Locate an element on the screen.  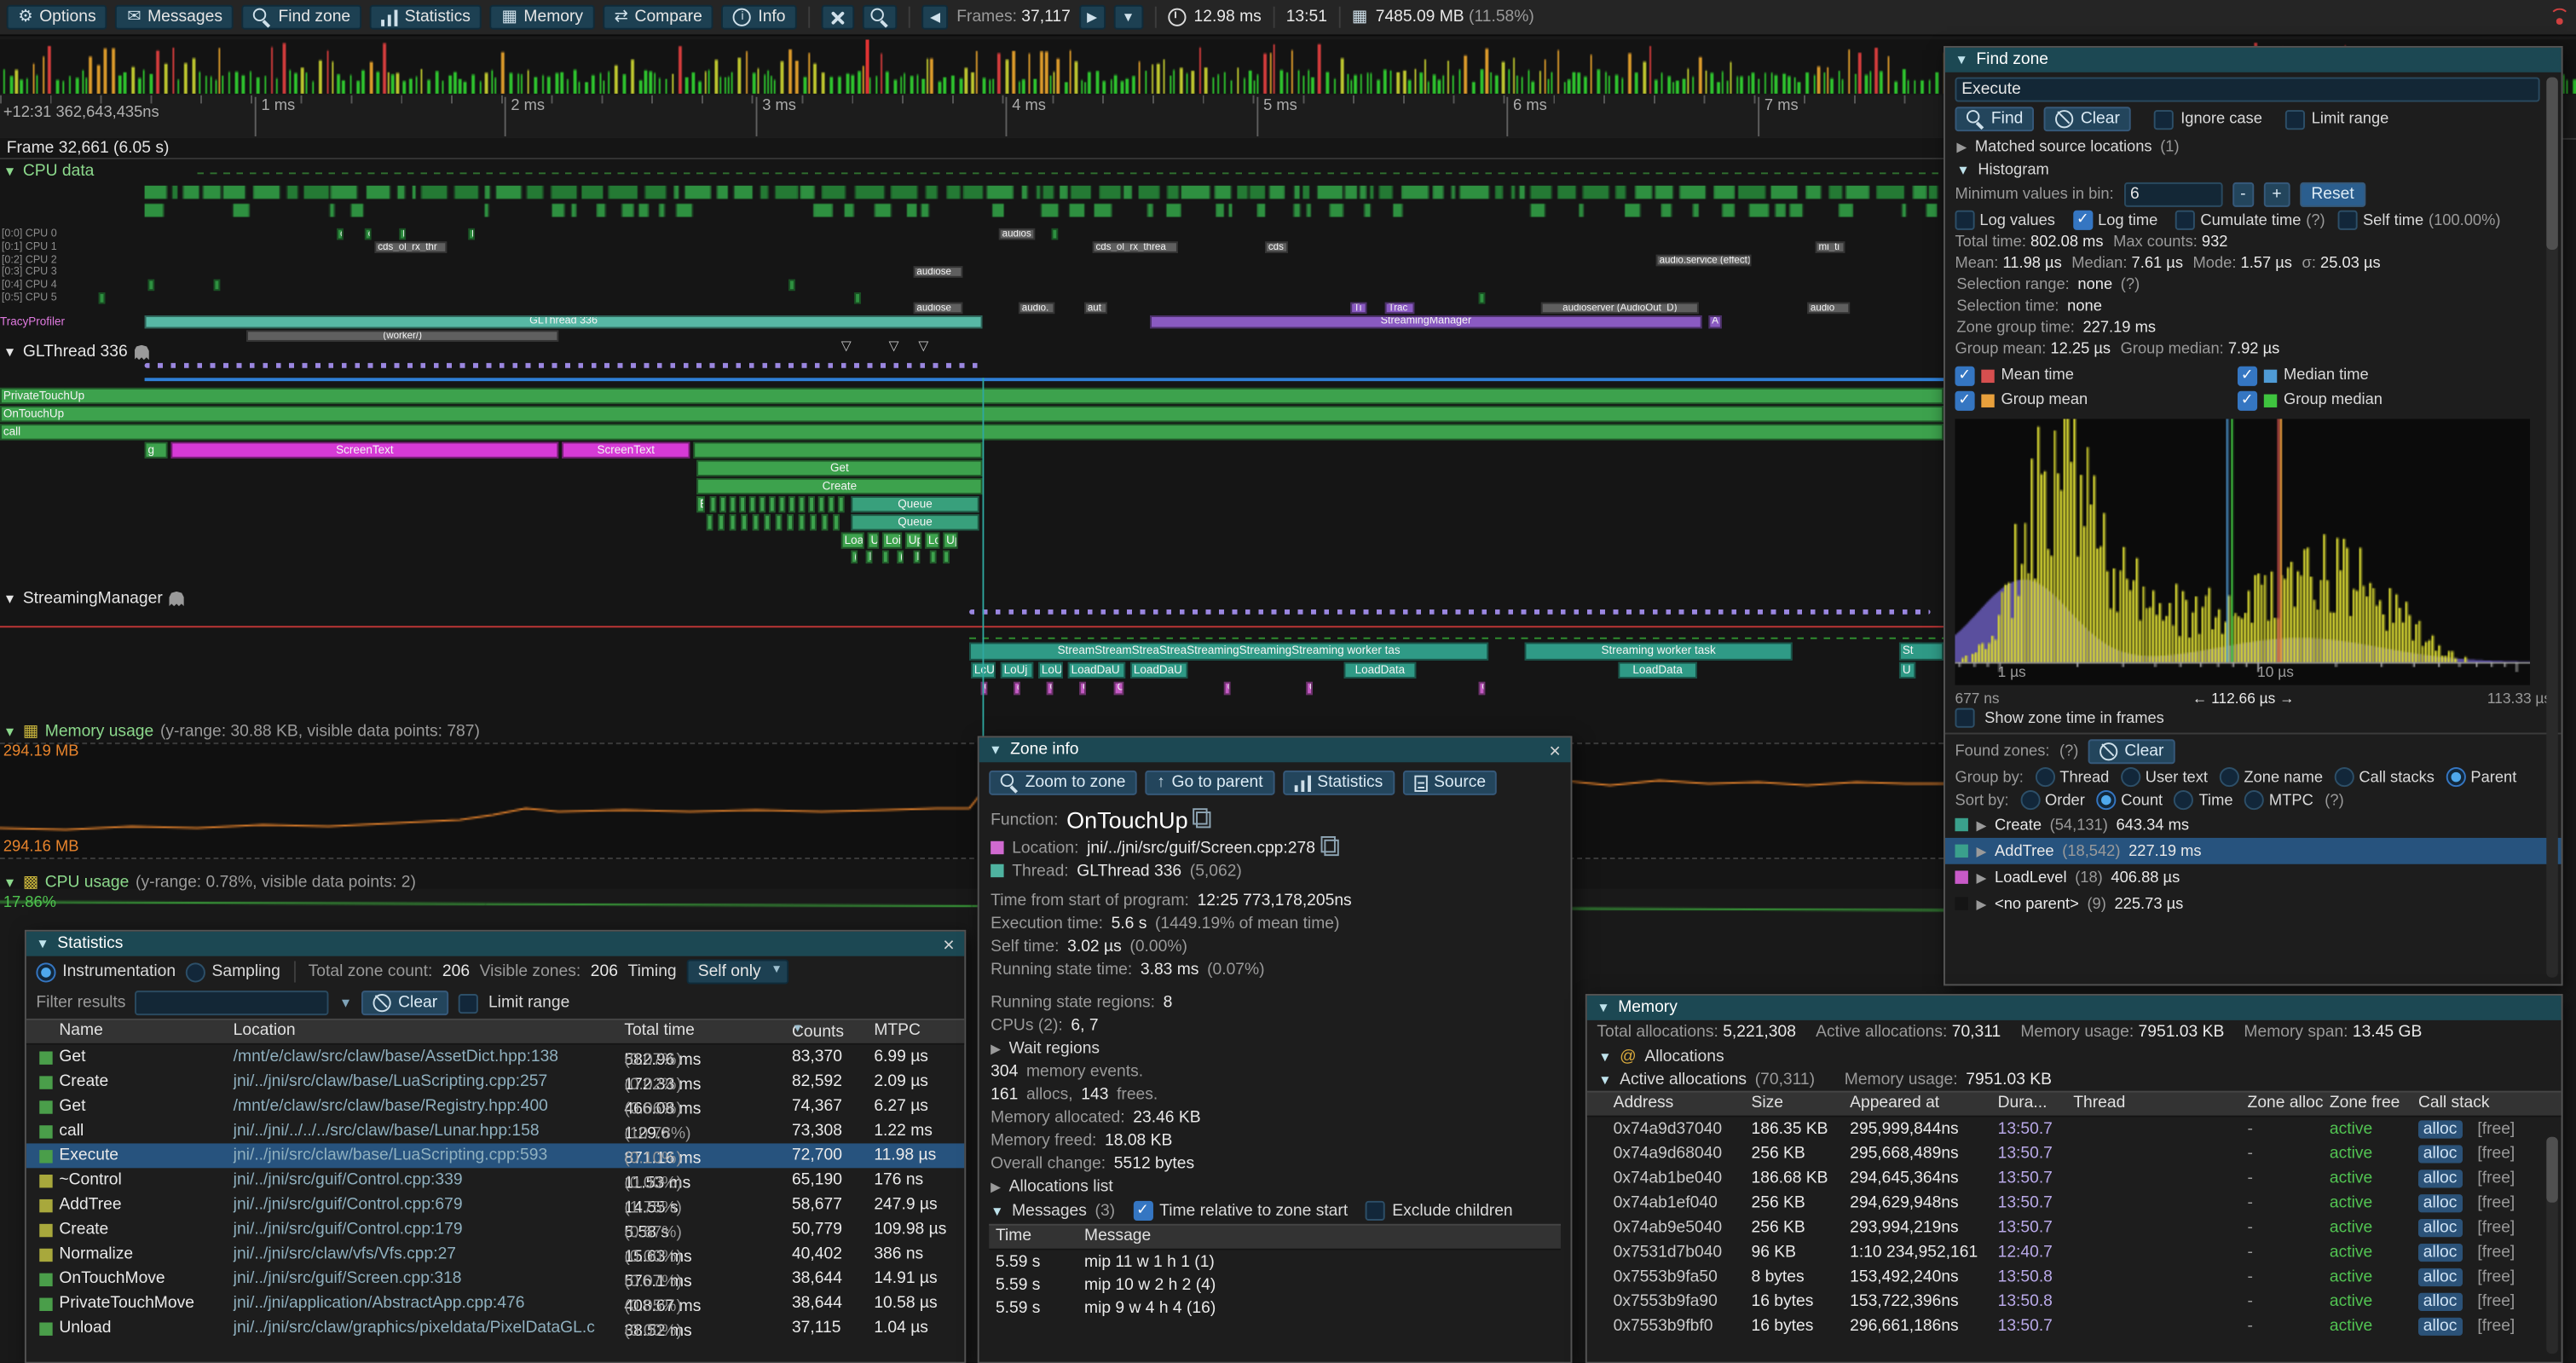
zone-bar: audio.service (effect) is located at coordinates (1703, 260).